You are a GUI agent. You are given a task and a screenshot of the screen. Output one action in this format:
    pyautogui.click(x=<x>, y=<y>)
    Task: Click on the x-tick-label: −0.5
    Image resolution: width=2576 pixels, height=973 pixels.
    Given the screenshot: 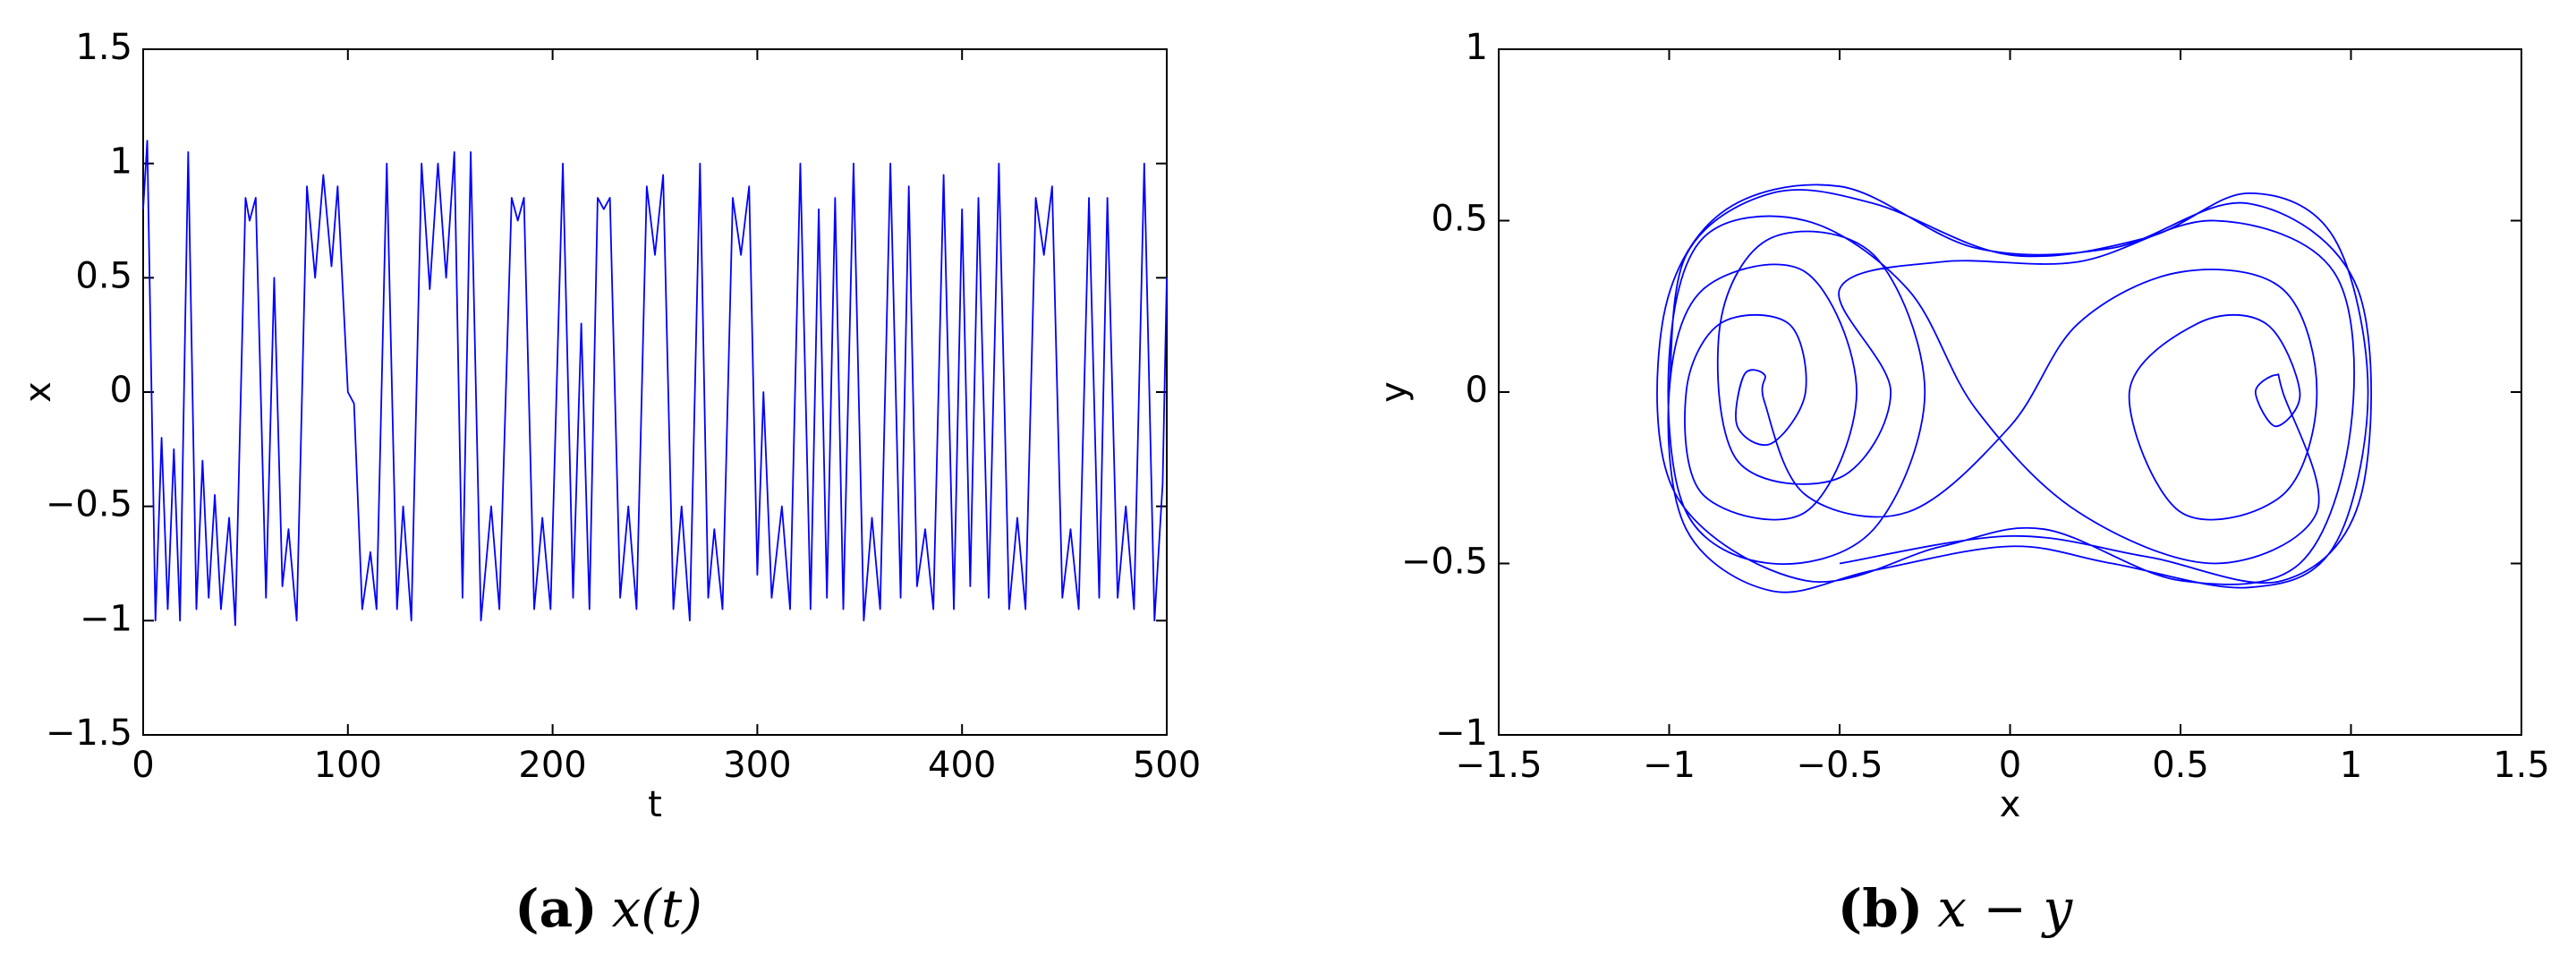 What is the action you would take?
    pyautogui.click(x=1839, y=766)
    